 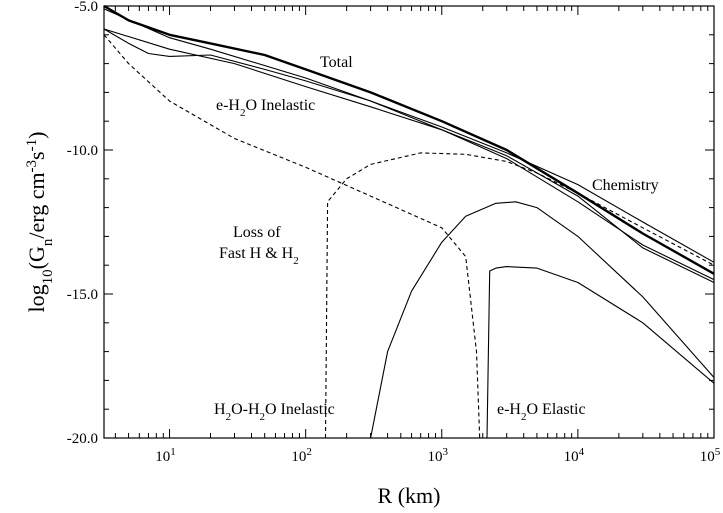 I want to click on y-axis-label: log10(Gn/erg cm-3s-1), so click(x=40, y=222).